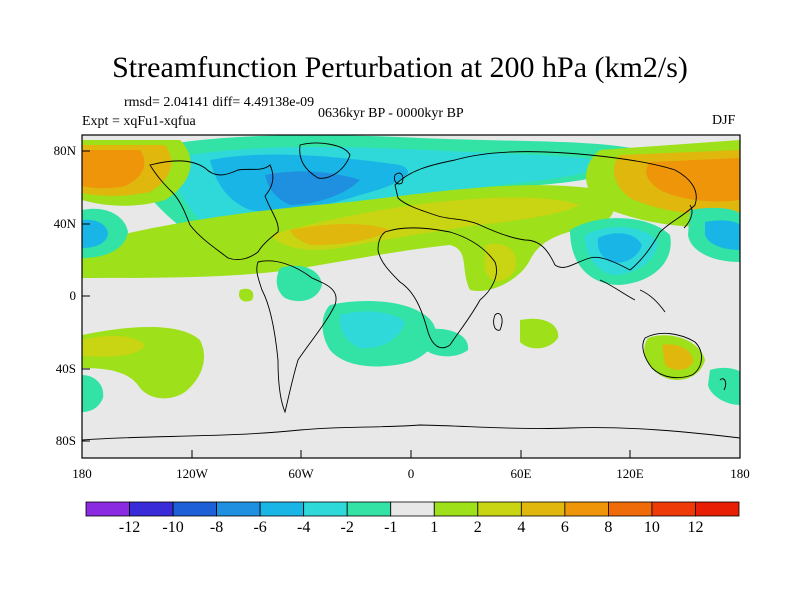  I want to click on colorbar-label: 10, so click(652, 527).